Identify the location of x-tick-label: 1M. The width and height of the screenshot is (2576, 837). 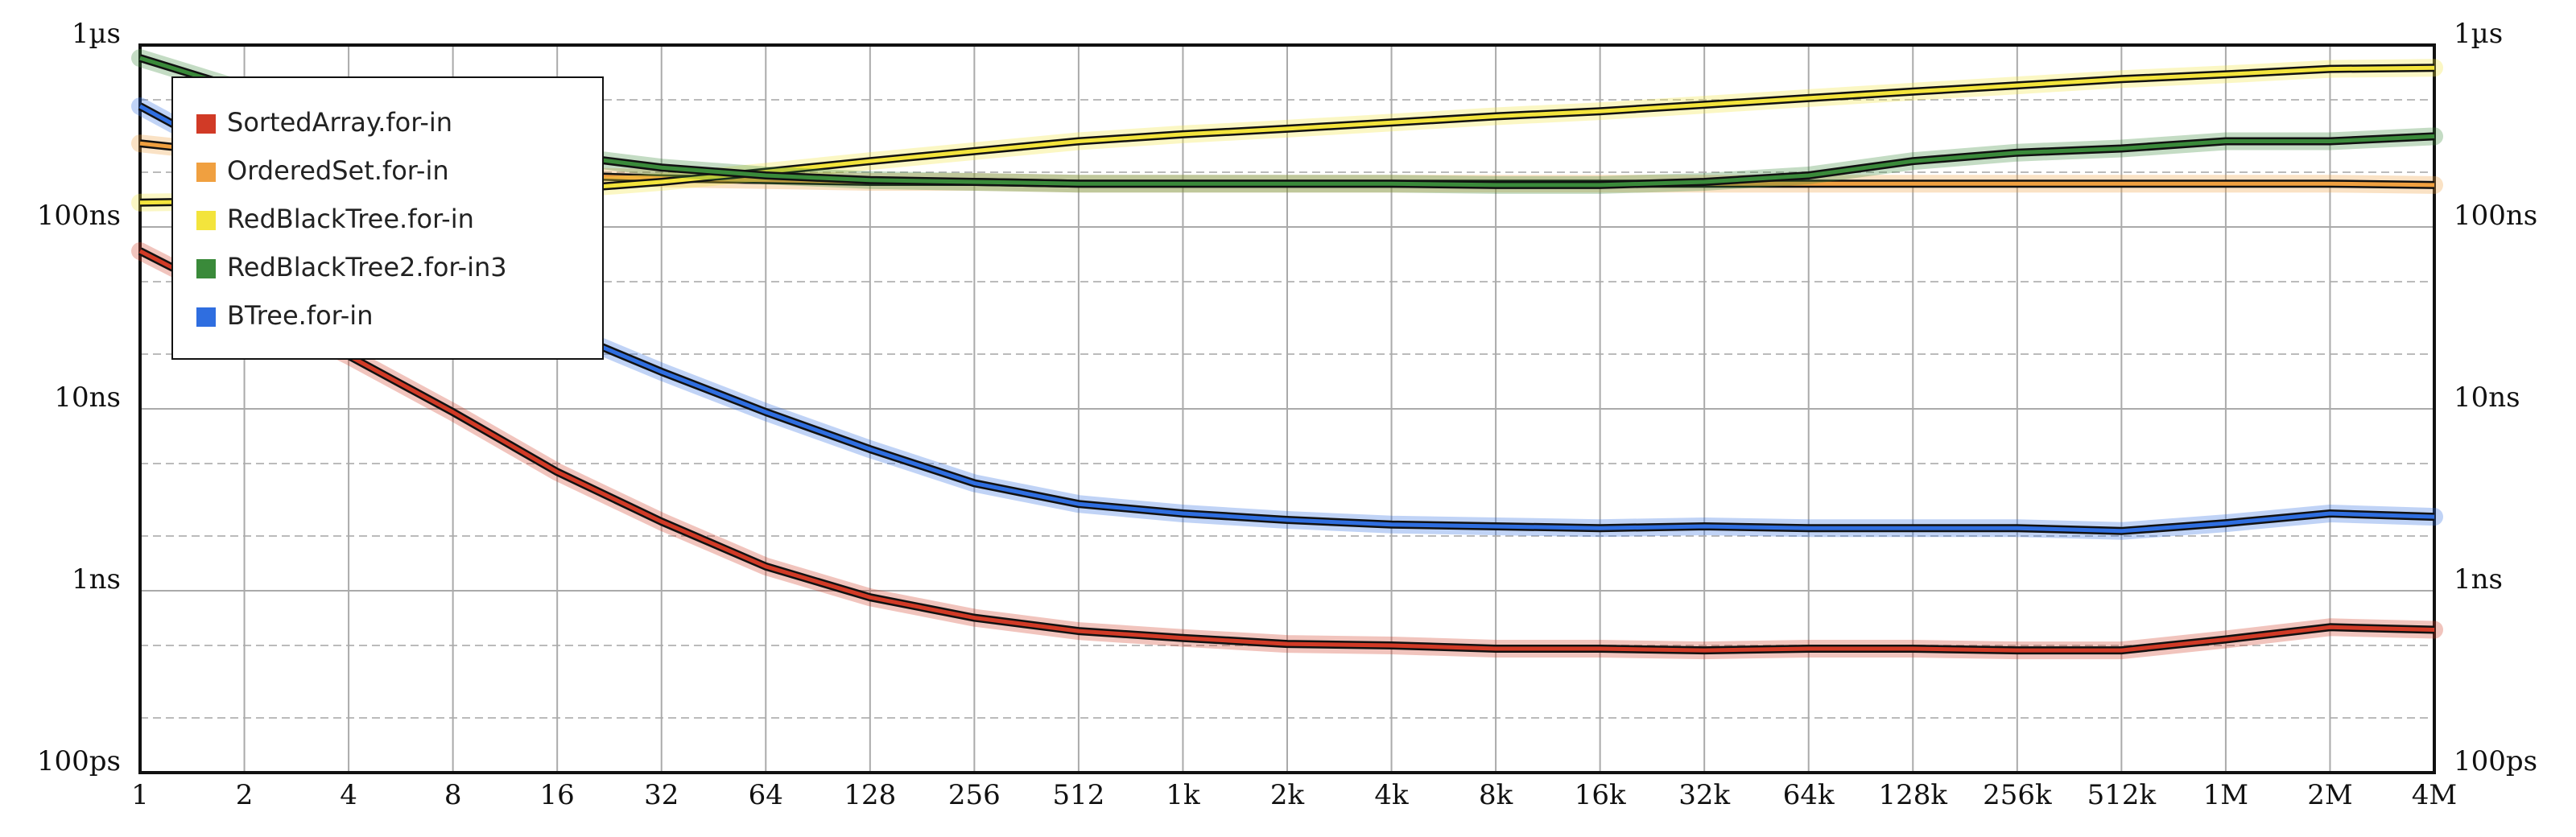
(2225, 795).